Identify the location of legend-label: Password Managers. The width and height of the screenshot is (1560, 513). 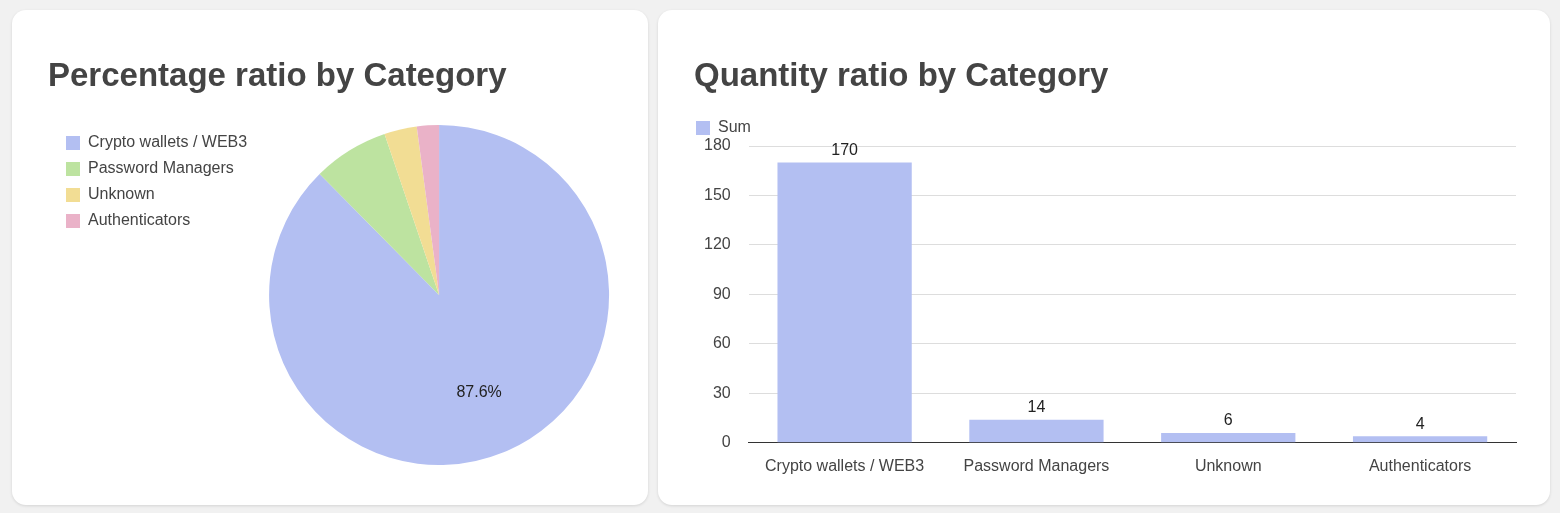
(161, 168).